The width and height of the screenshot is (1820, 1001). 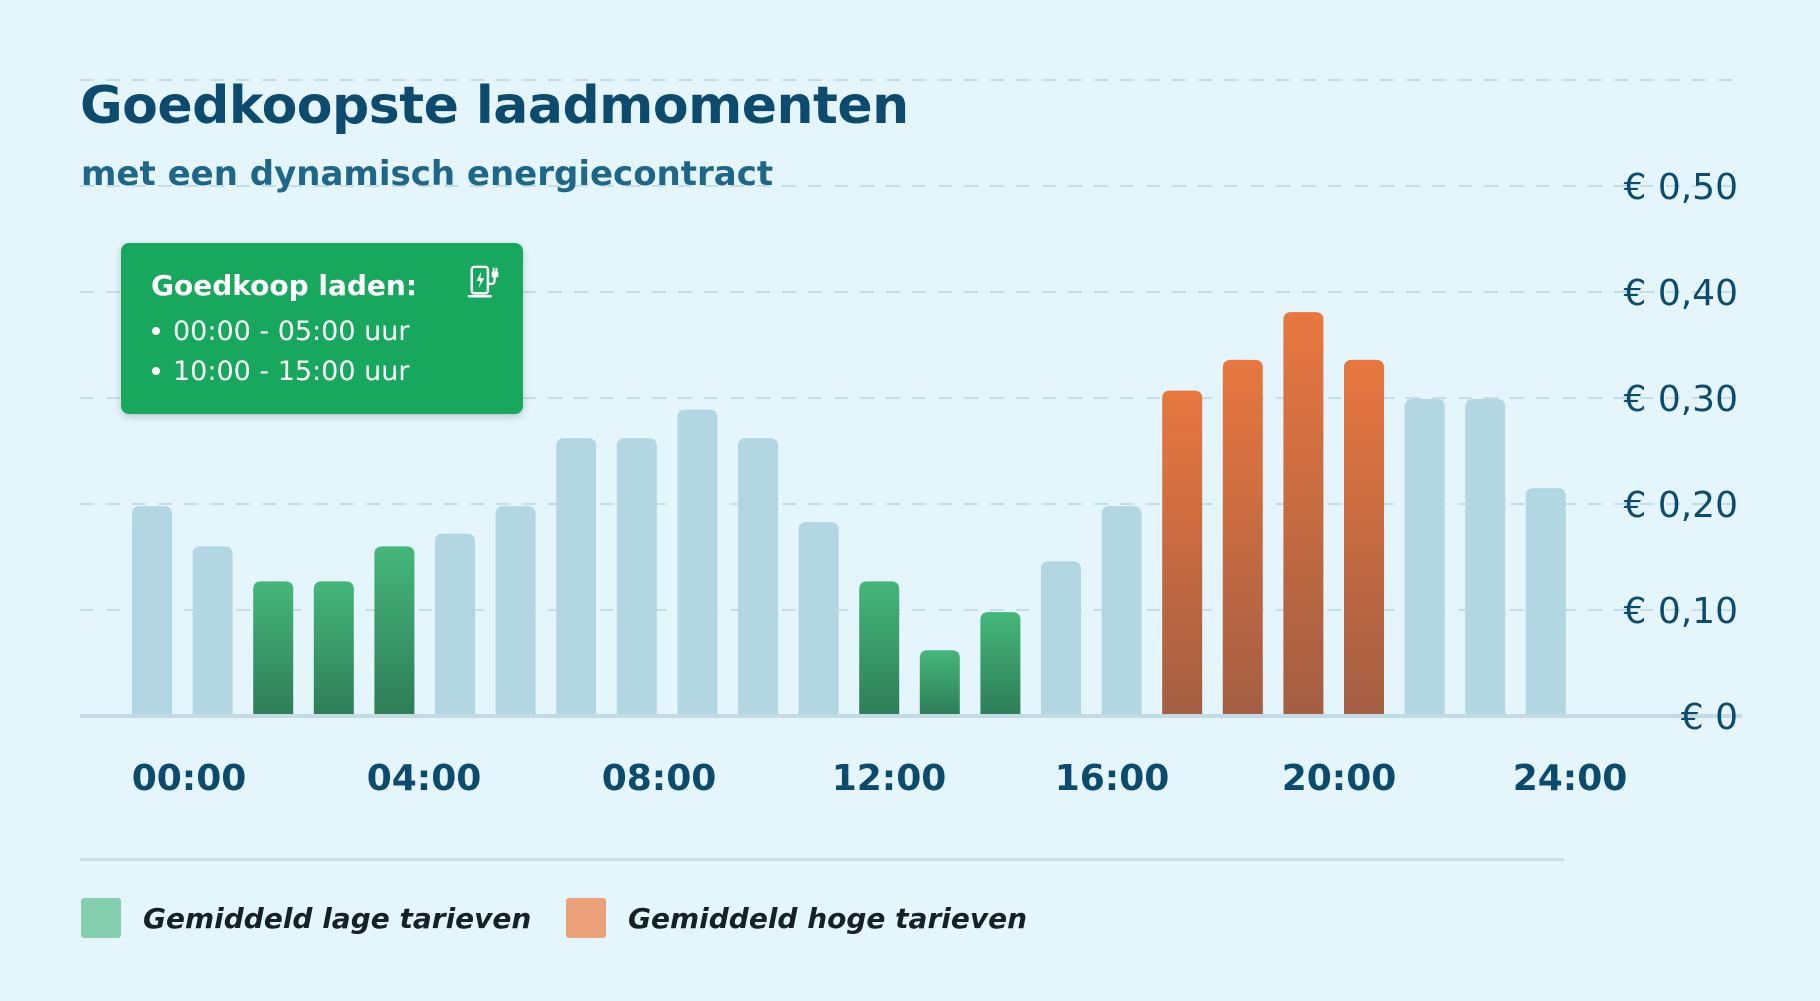 I want to click on x-tick-label: 00:00, so click(x=189, y=778).